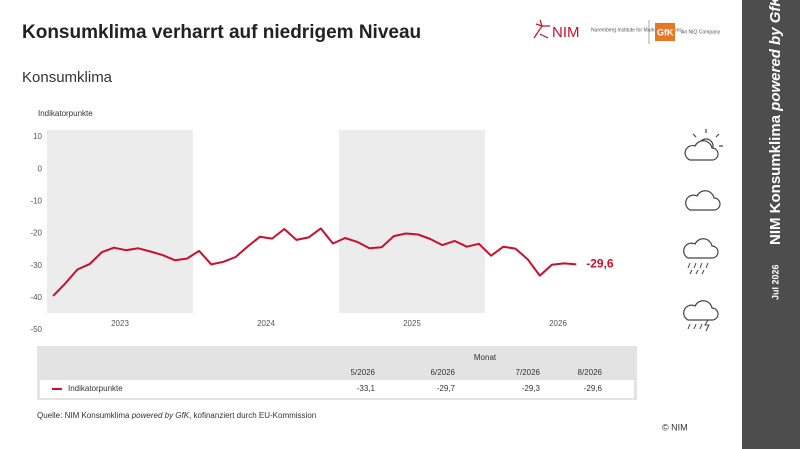 The image size is (800, 449). Describe the element at coordinates (252, 415) in the screenshot. I see `source-suffix: , kofinanziert durch EU-Kommission` at that location.